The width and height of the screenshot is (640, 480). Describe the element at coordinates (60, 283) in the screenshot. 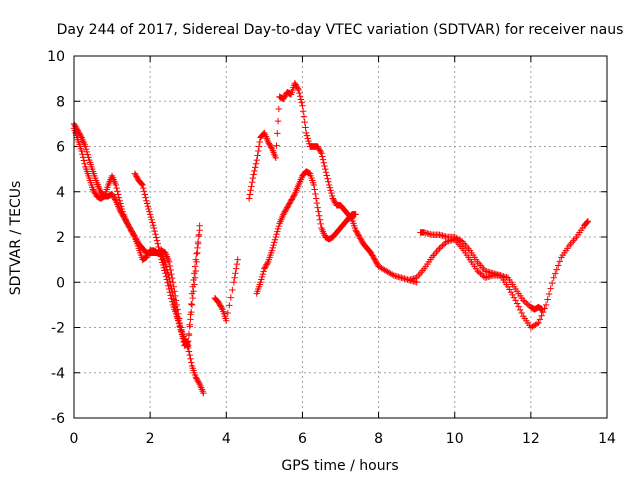

I see `y-tick-label: 0` at that location.